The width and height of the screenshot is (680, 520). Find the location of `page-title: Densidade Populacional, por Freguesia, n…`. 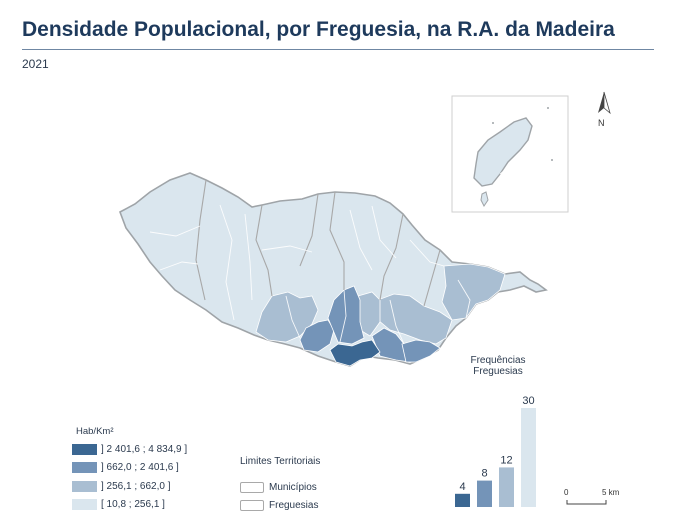

page-title: Densidade Populacional, por Freguesia, n… is located at coordinates (318, 29).